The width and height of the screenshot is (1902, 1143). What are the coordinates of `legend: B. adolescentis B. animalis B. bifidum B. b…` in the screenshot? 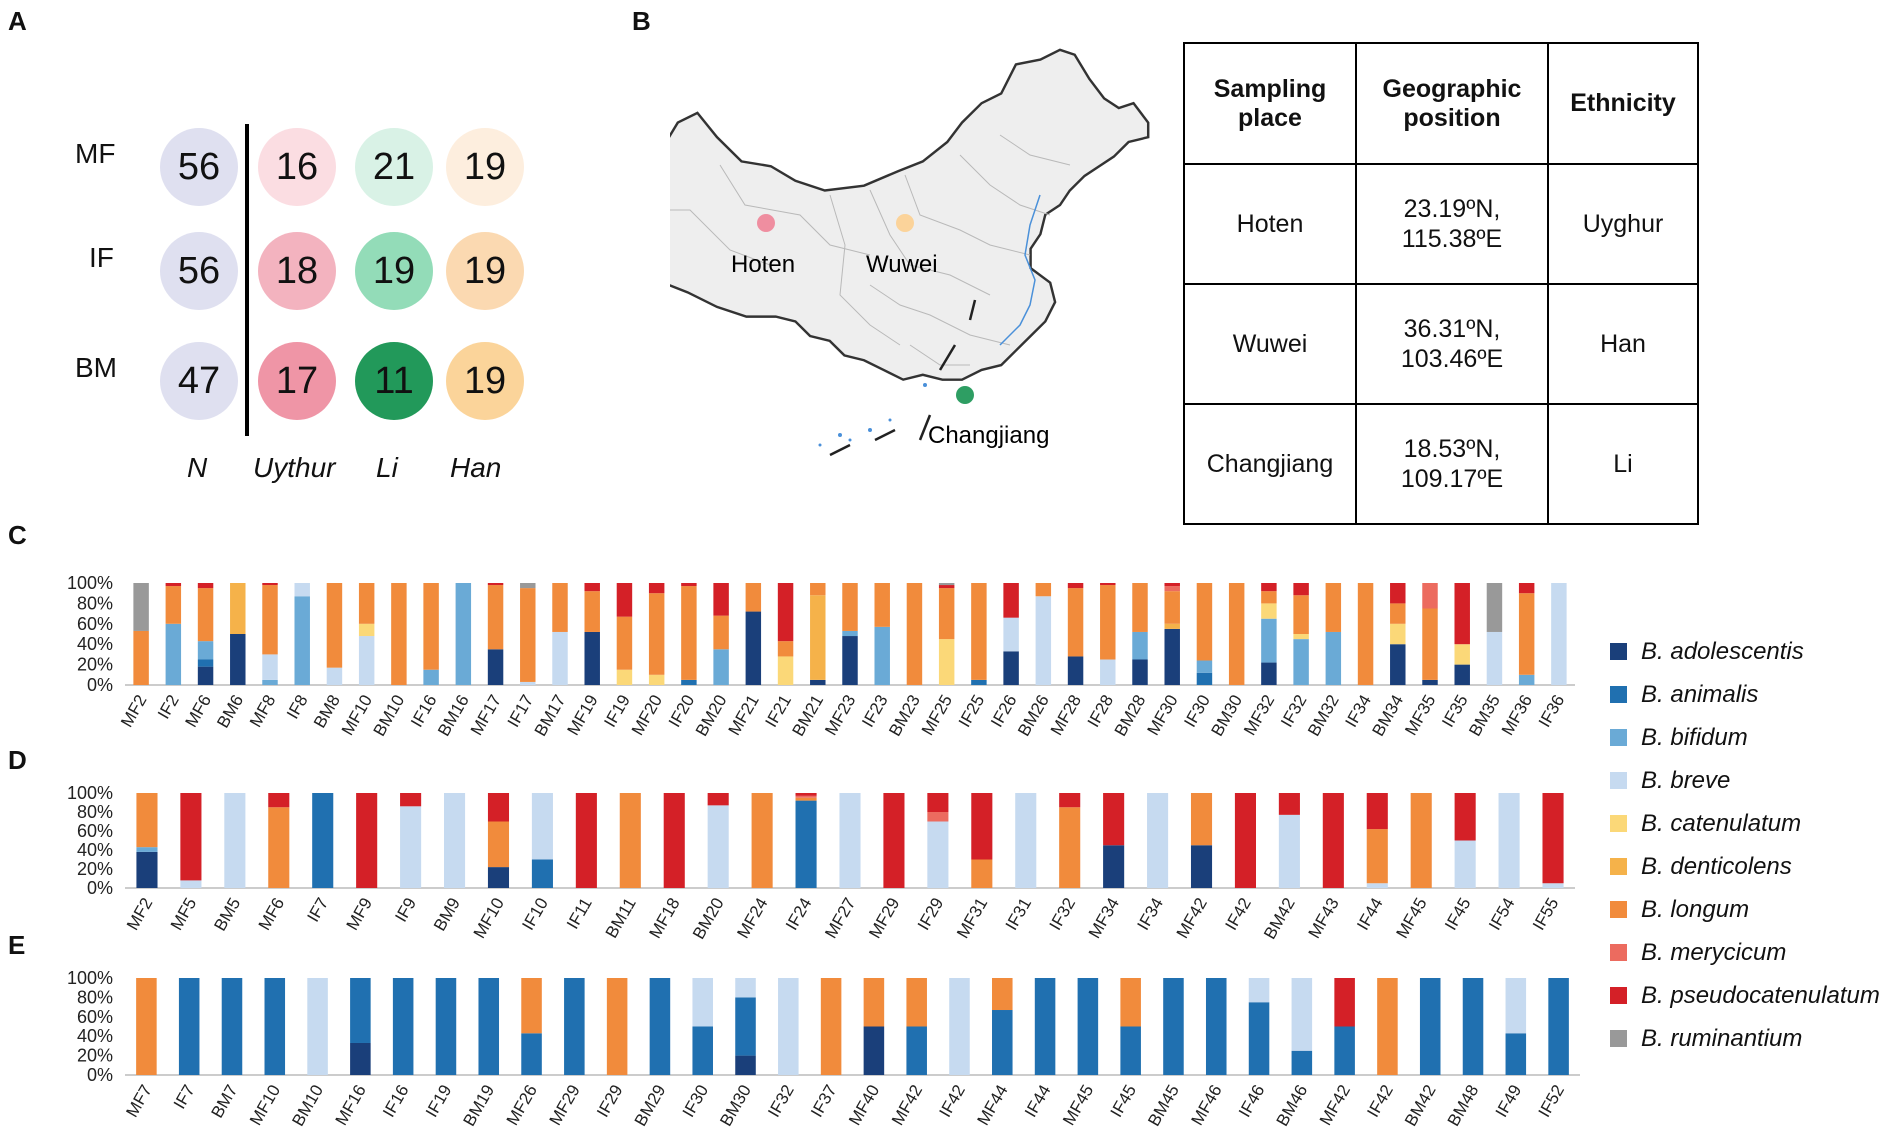 It's located at (1745, 845).